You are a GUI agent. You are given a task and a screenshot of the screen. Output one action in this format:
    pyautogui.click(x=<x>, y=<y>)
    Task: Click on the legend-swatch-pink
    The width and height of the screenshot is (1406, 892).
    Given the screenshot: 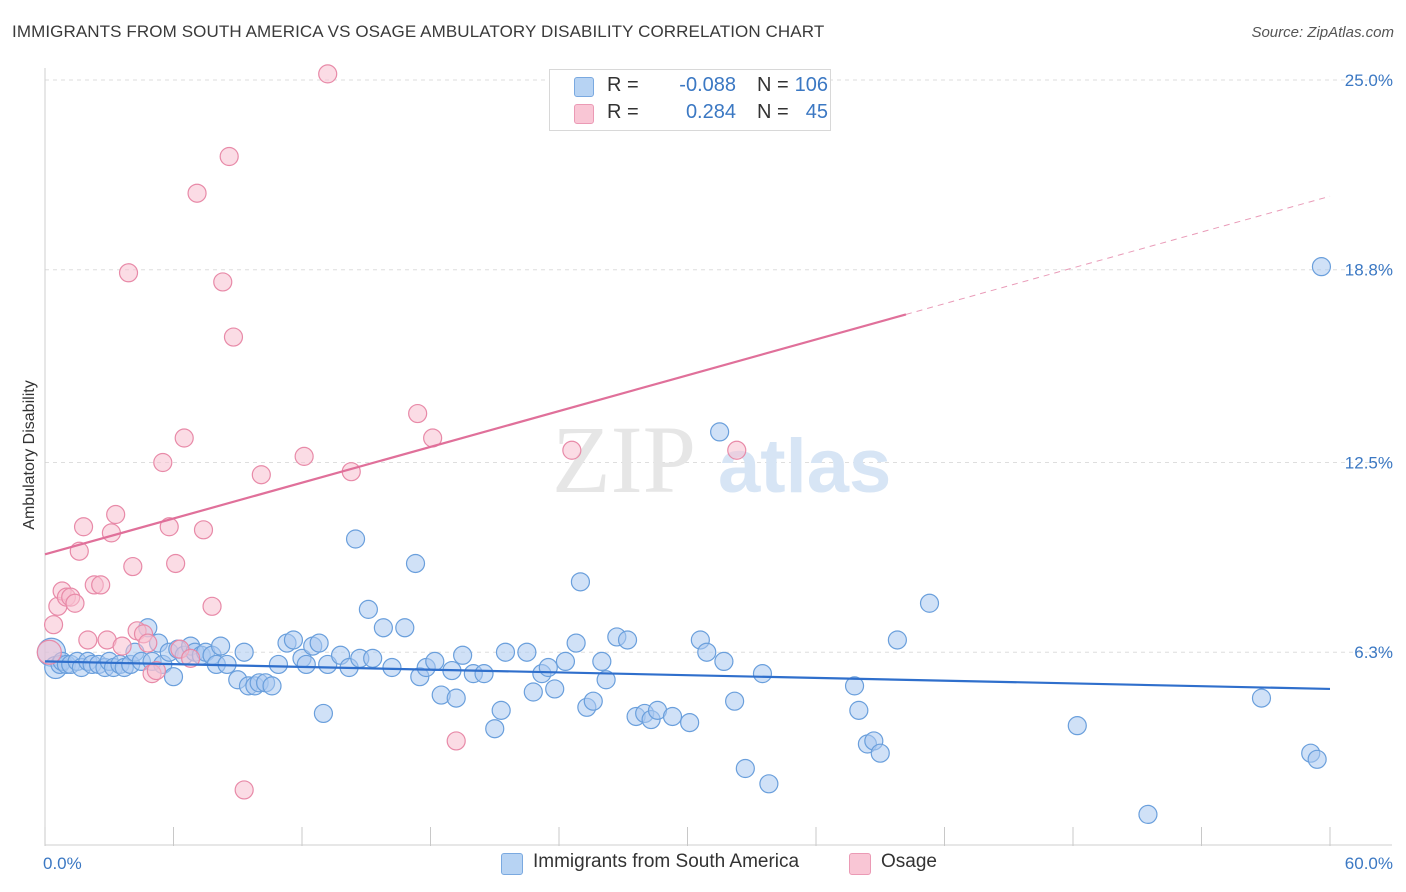 What is the action you would take?
    pyautogui.click(x=584, y=114)
    